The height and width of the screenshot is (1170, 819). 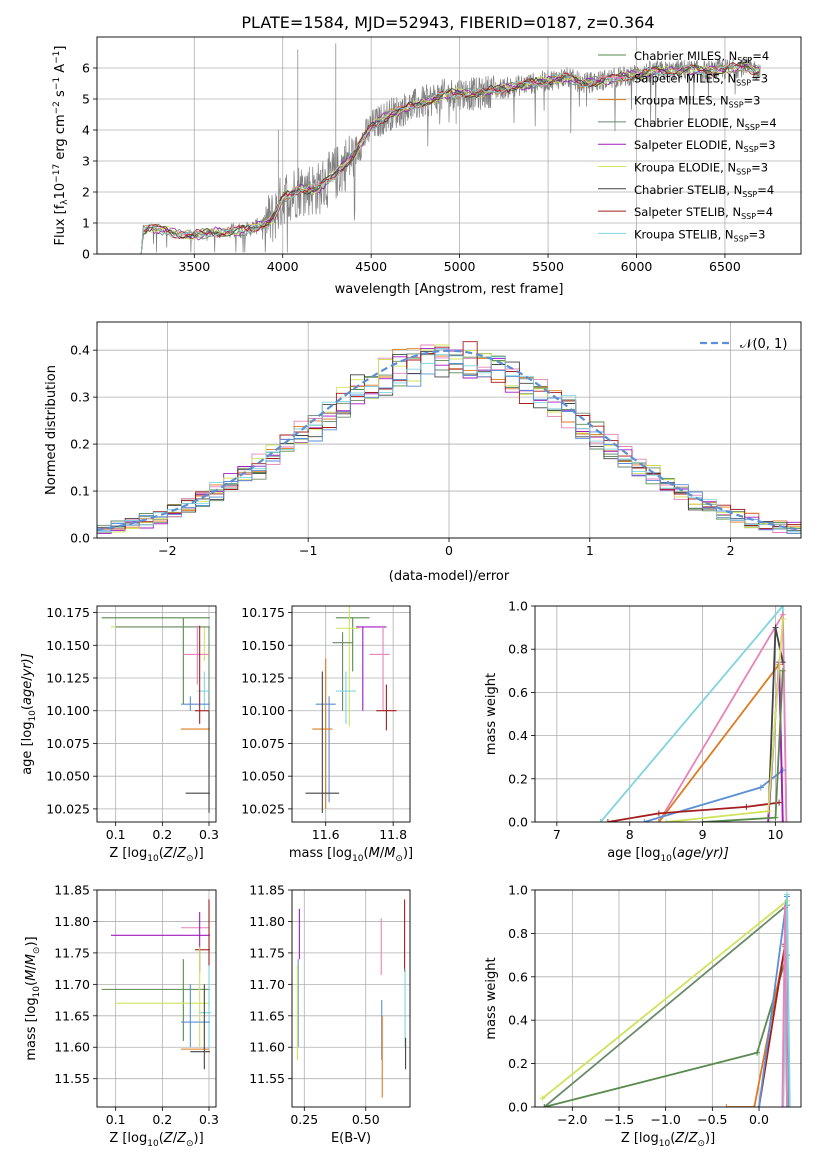 I want to click on y-tick-label: 4, so click(x=86, y=130).